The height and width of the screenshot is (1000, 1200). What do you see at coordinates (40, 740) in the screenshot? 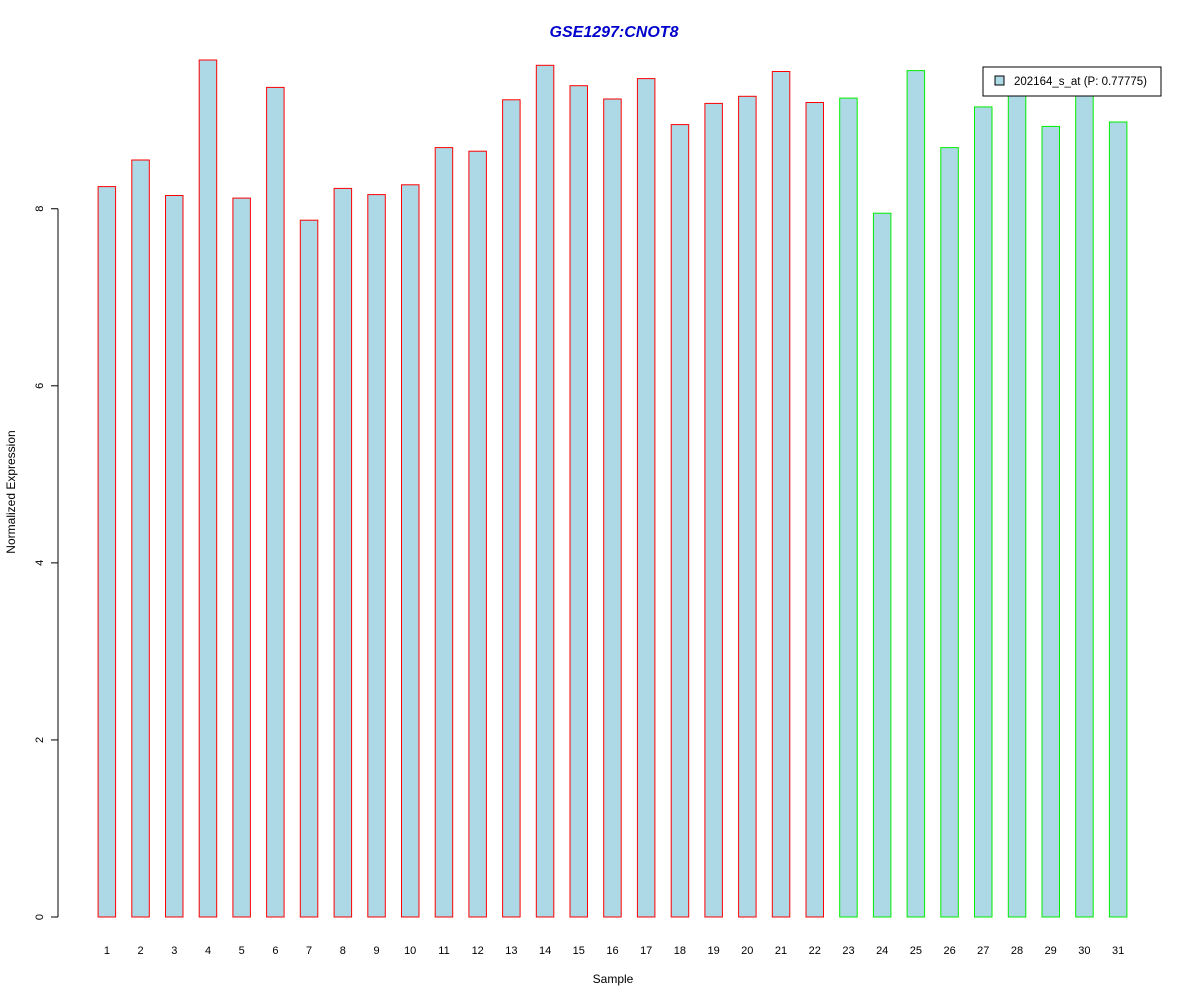
I see `y-tick-label: 2` at bounding box center [40, 740].